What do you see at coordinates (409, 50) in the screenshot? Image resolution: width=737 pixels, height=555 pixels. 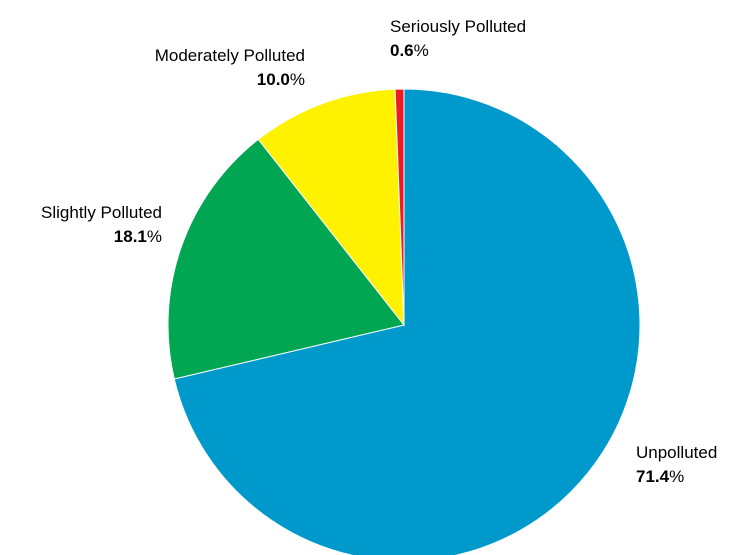 I see `slice-value-label: 0.6%` at bounding box center [409, 50].